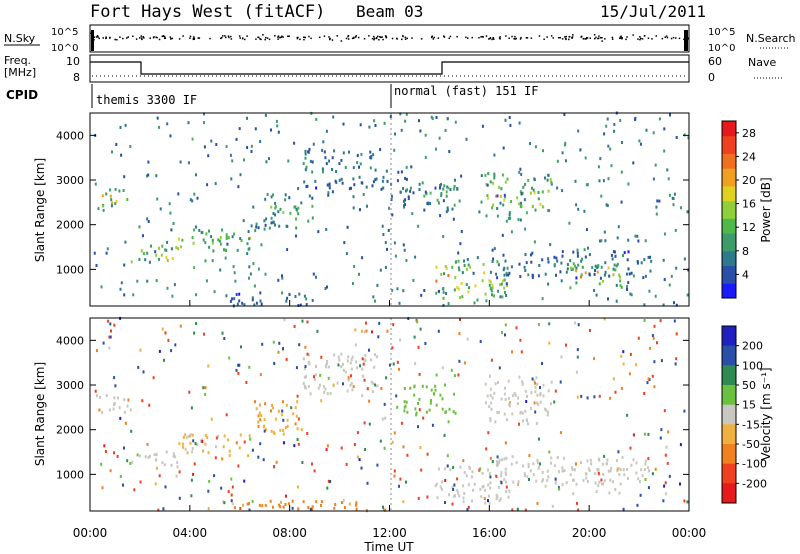 This screenshot has width=800, height=554. What do you see at coordinates (92, 40) in the screenshot?
I see `nsky-edge-bar` at bounding box center [92, 40].